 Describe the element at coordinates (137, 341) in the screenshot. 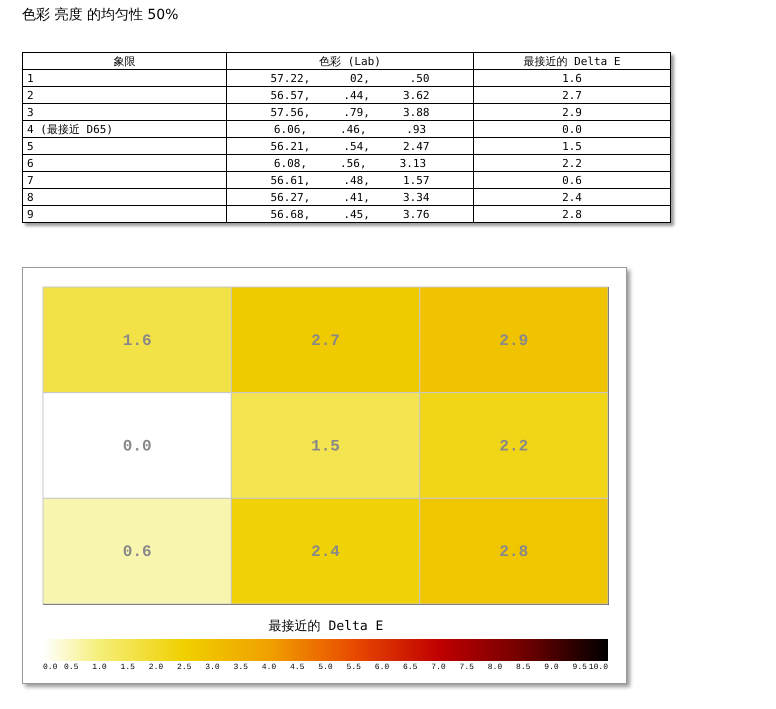

I see `data-label: 1.6` at that location.